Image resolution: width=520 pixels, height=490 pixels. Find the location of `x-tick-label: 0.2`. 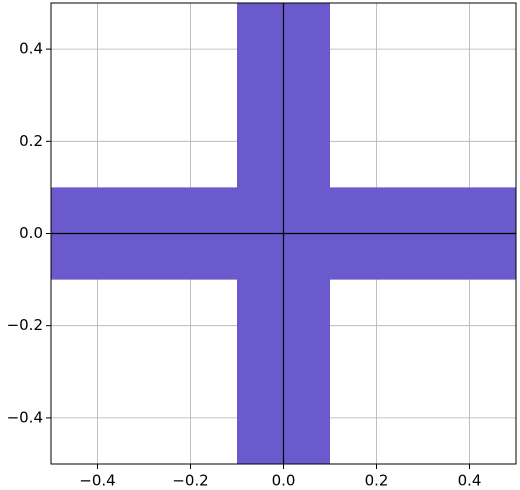

x-tick-label: 0.2 is located at coordinates (377, 481).